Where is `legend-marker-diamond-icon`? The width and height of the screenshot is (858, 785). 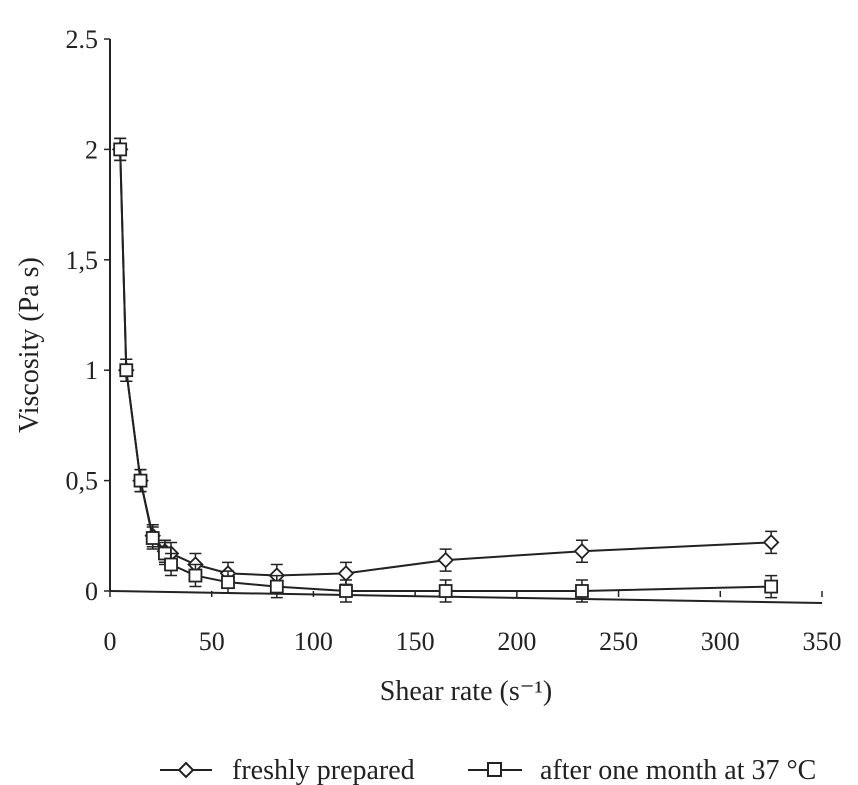 legend-marker-diamond-icon is located at coordinates (186, 770).